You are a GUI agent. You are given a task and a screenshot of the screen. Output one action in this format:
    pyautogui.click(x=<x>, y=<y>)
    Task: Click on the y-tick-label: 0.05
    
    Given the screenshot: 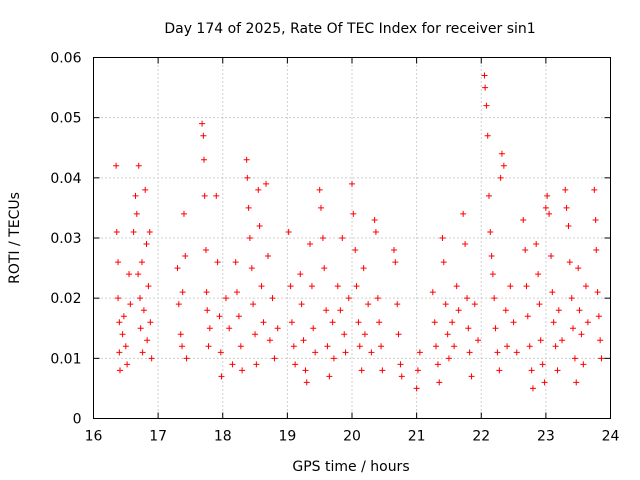 What is the action you would take?
    pyautogui.click(x=65, y=119)
    